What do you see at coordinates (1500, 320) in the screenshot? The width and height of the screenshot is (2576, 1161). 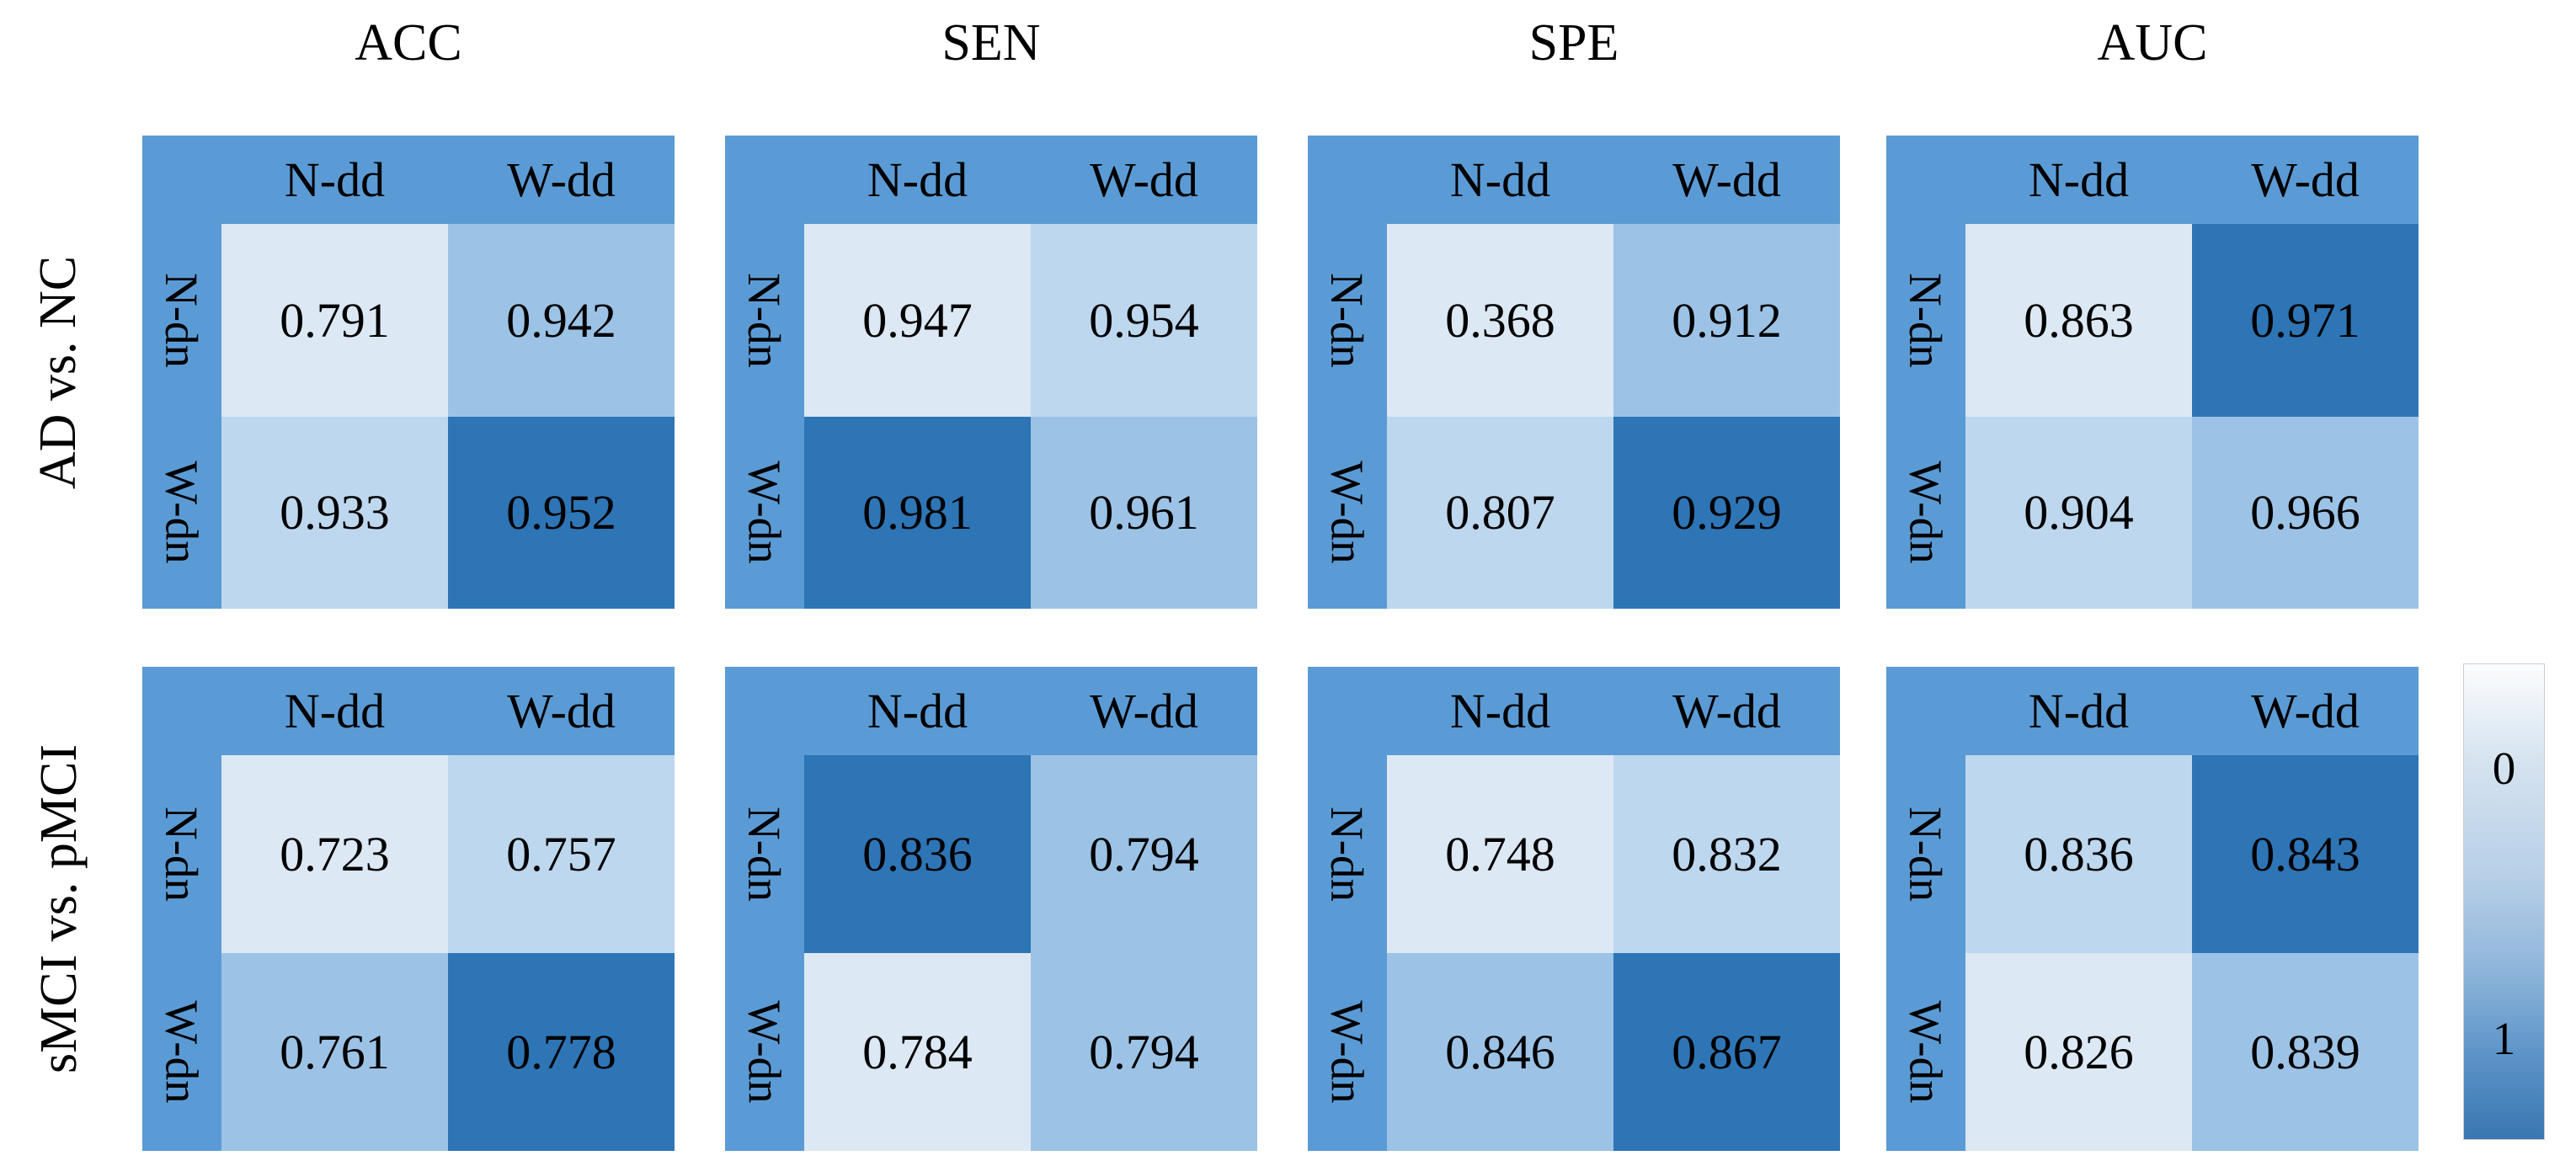 I see `heatmap-cell: 0.368` at bounding box center [1500, 320].